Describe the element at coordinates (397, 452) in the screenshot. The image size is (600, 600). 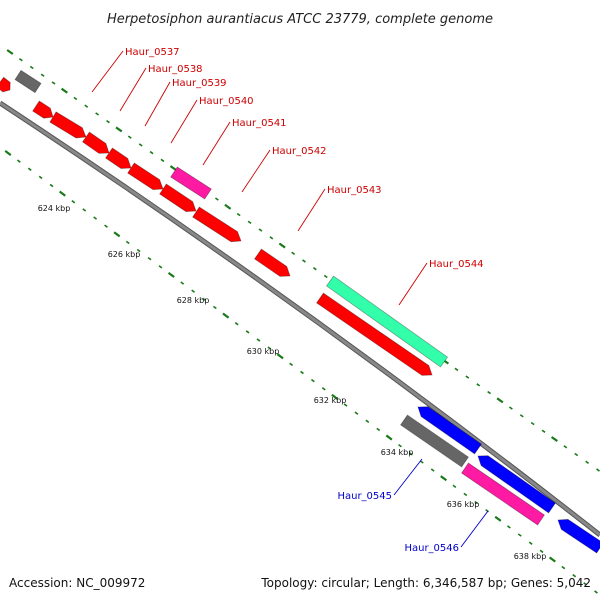
I see `tick-label: 634 kbp` at that location.